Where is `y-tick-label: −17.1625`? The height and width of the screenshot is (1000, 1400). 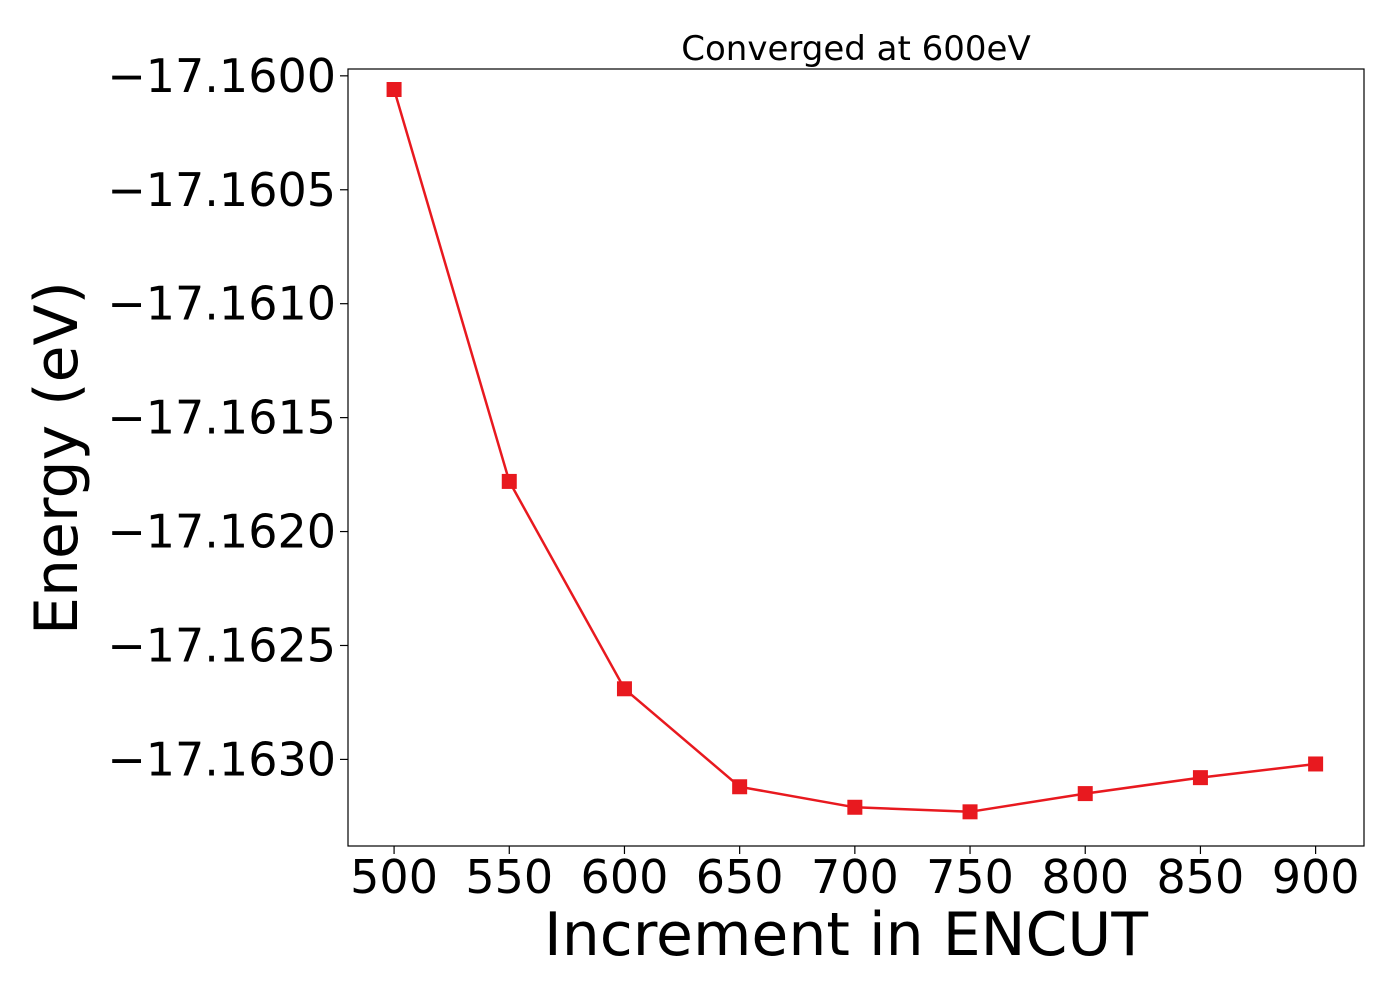 y-tick-label: −17.1625 is located at coordinates (221, 645).